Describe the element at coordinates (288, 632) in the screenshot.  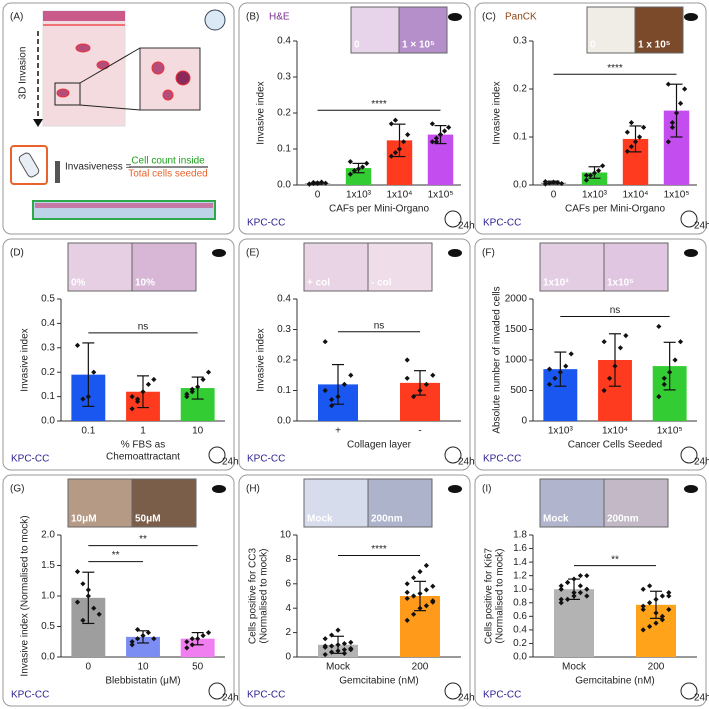
I see `y-tick-label: 2` at that location.